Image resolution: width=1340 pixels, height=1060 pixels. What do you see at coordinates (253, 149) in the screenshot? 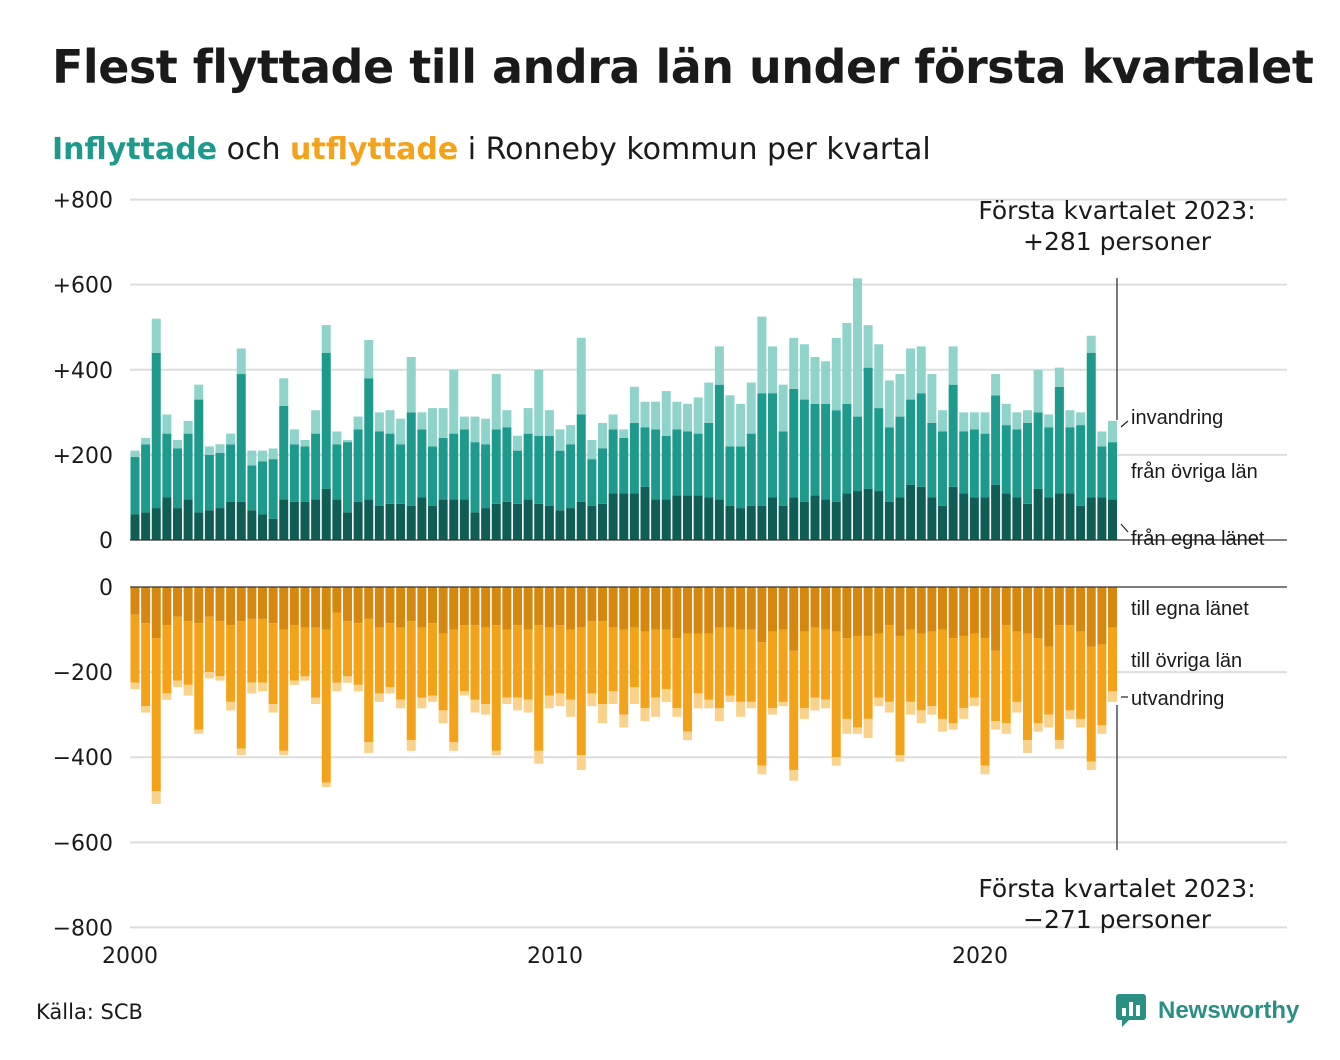
I see `subtitle-och: och` at bounding box center [253, 149].